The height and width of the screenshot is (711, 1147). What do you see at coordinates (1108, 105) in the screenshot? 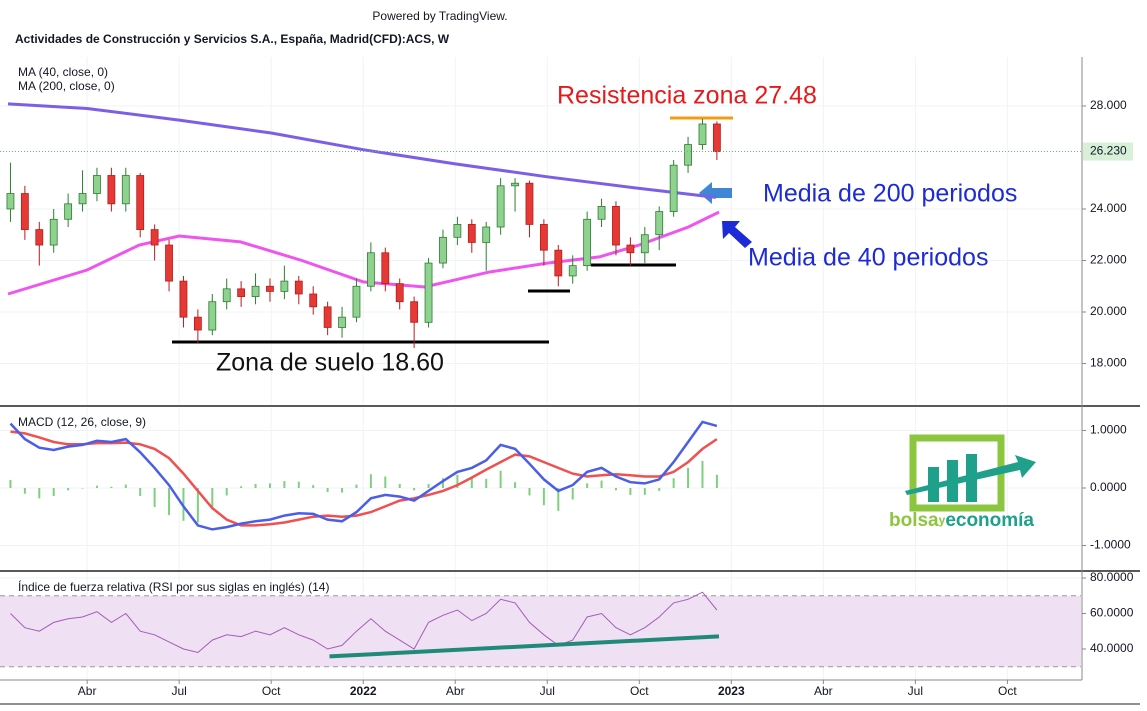
I see `y-tick-label: 28.000` at bounding box center [1108, 105].